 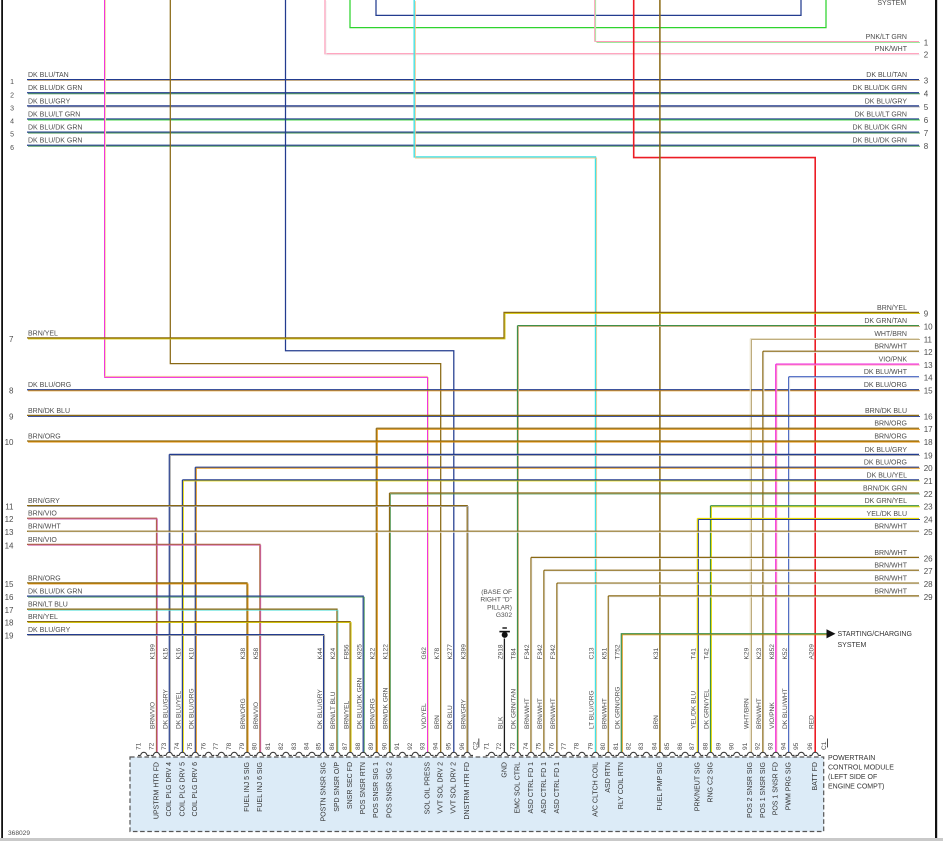 I want to click on svg-text: K852, so click(x=772, y=652).